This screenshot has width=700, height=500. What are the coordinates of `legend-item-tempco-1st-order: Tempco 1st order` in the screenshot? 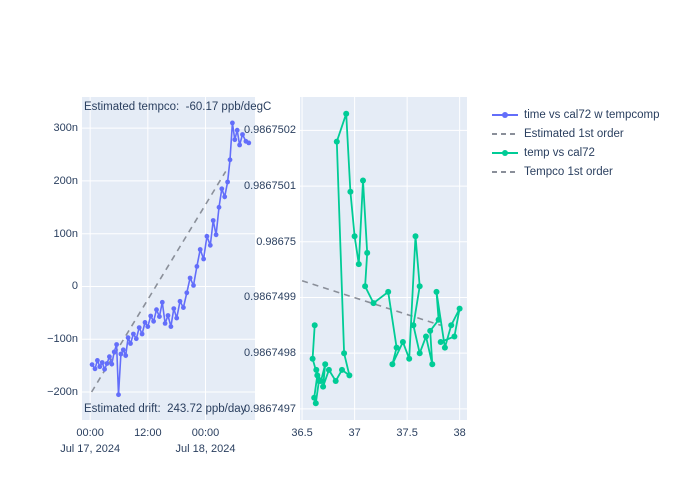 It's located at (575, 171).